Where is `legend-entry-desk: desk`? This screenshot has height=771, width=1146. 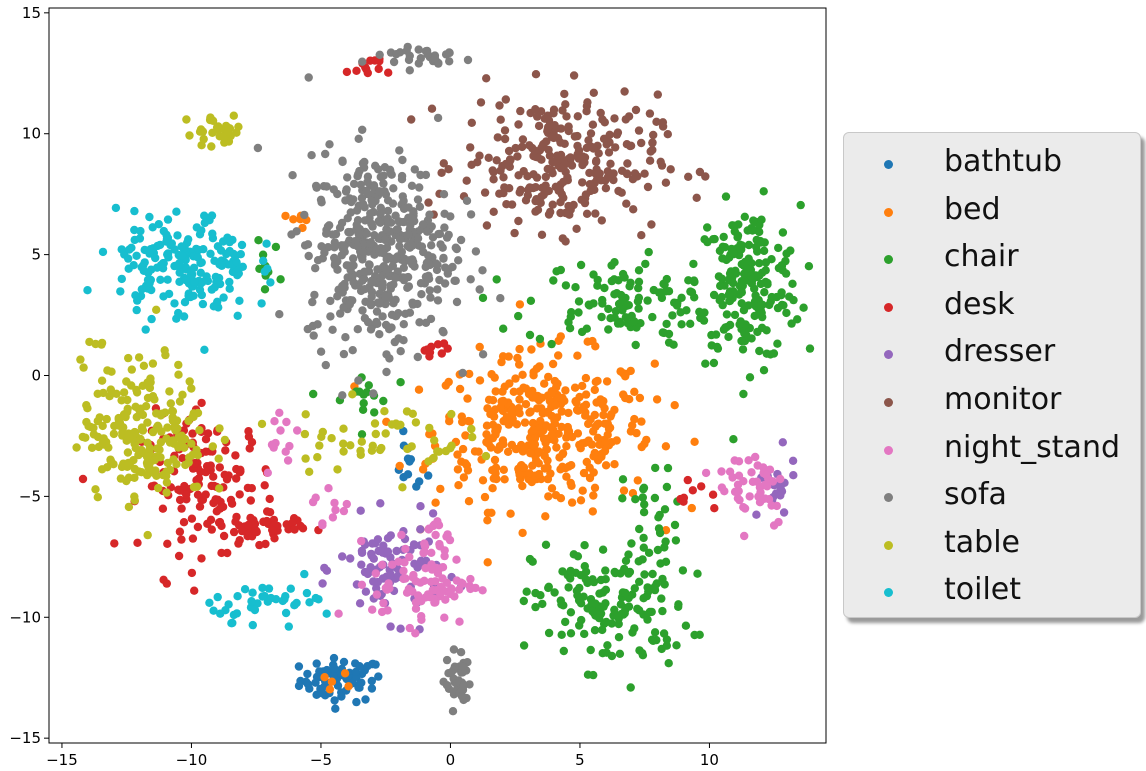
legend-entry-desk: desk is located at coordinates (992, 306).